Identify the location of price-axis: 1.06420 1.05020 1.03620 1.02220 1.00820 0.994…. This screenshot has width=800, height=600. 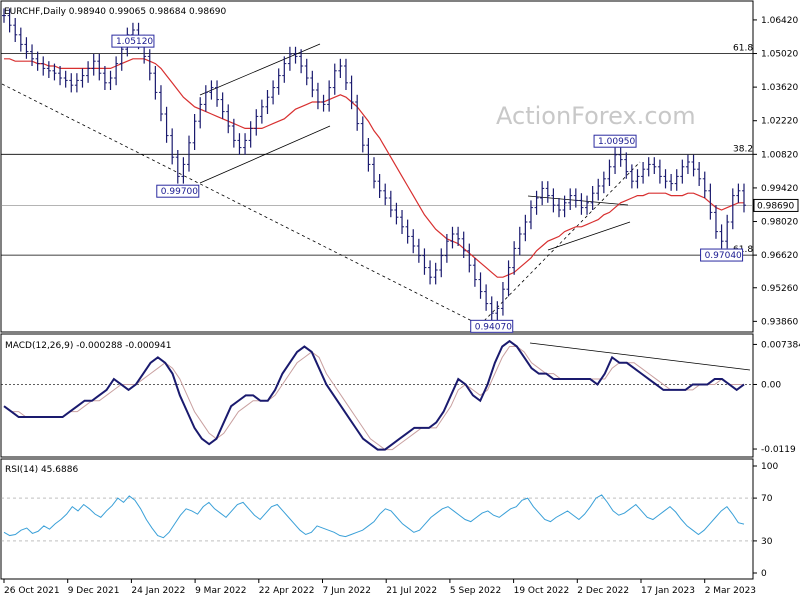
(776, 171).